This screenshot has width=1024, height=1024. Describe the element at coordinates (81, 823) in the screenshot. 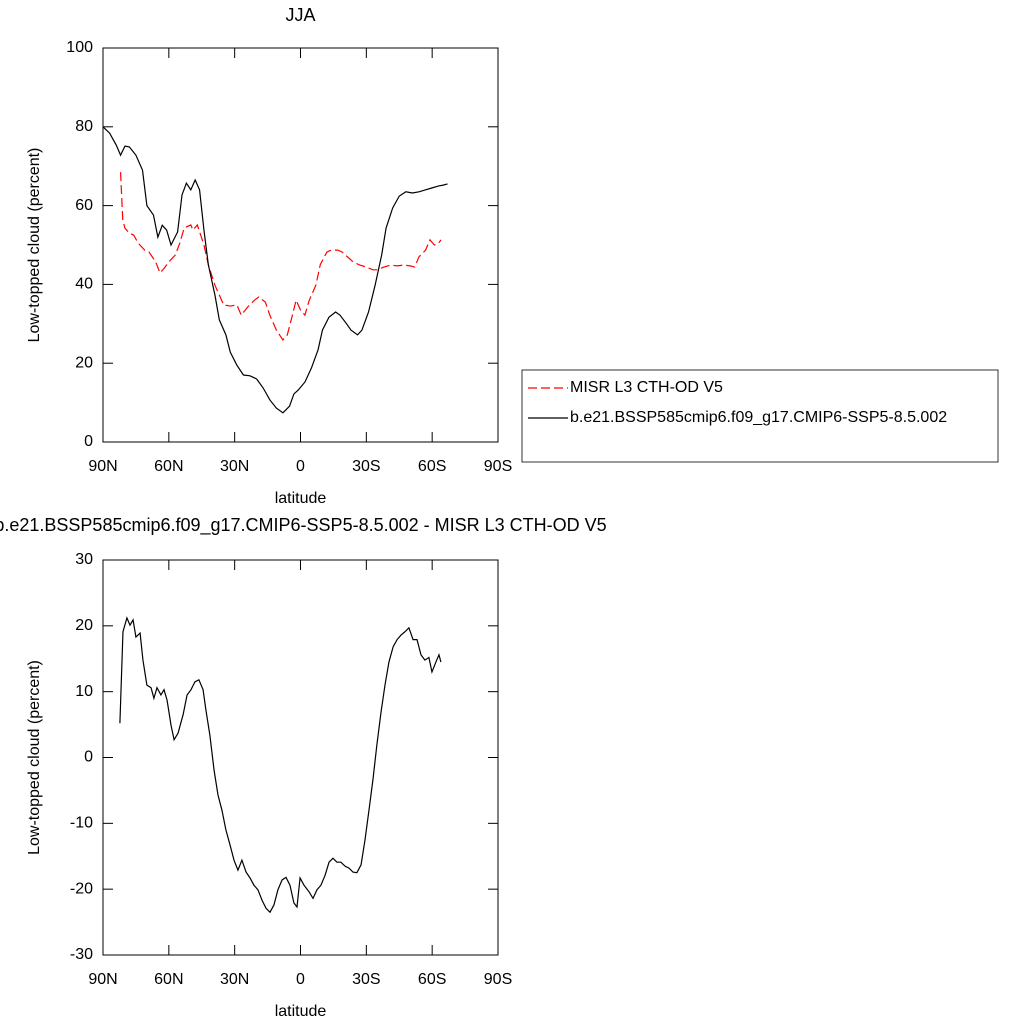

I see `y-tick-label: -10` at that location.